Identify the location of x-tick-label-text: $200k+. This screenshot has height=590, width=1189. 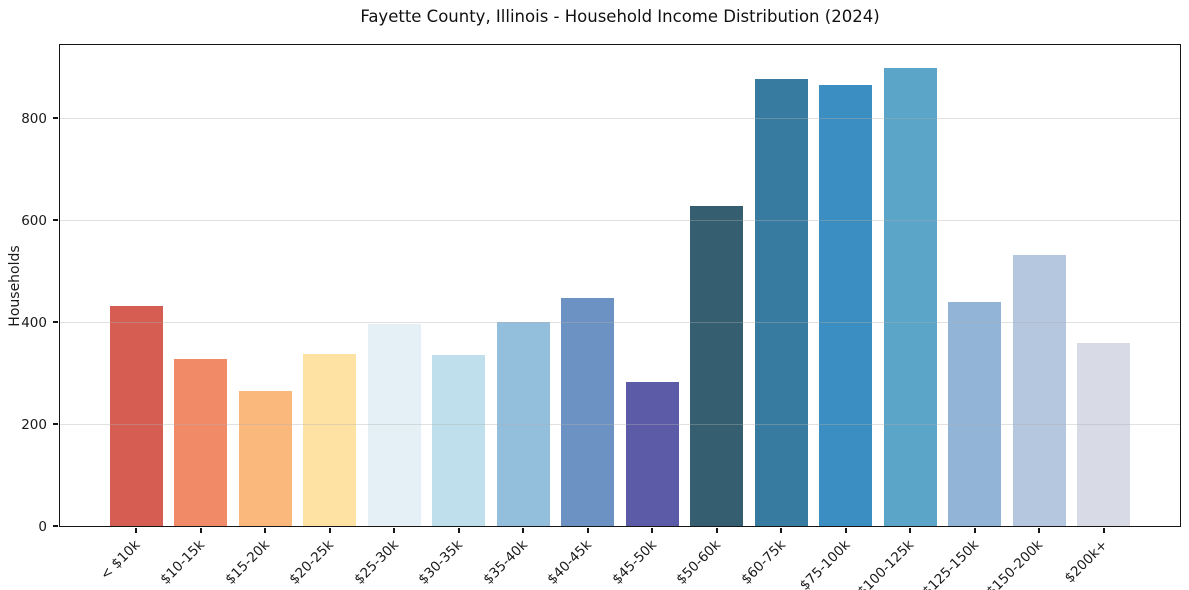
(1086, 562).